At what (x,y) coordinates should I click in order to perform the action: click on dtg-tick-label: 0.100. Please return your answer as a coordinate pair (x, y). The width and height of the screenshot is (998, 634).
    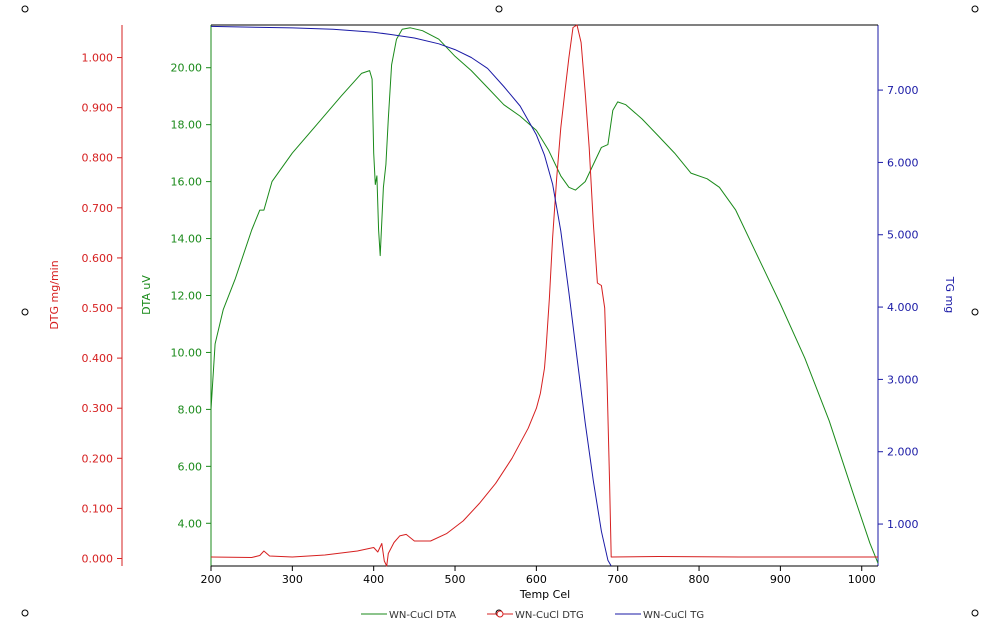
    Looking at the image, I should click on (98, 508).